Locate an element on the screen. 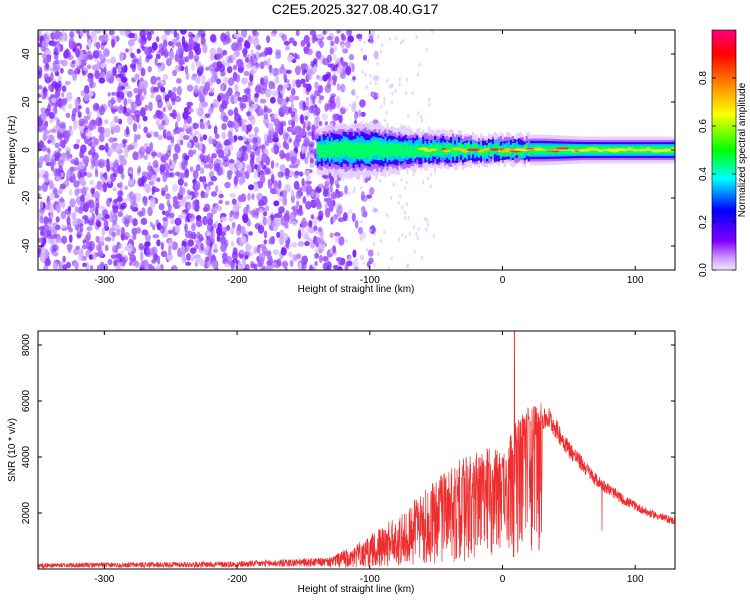  y-tick-label: 0 is located at coordinates (26, 150).